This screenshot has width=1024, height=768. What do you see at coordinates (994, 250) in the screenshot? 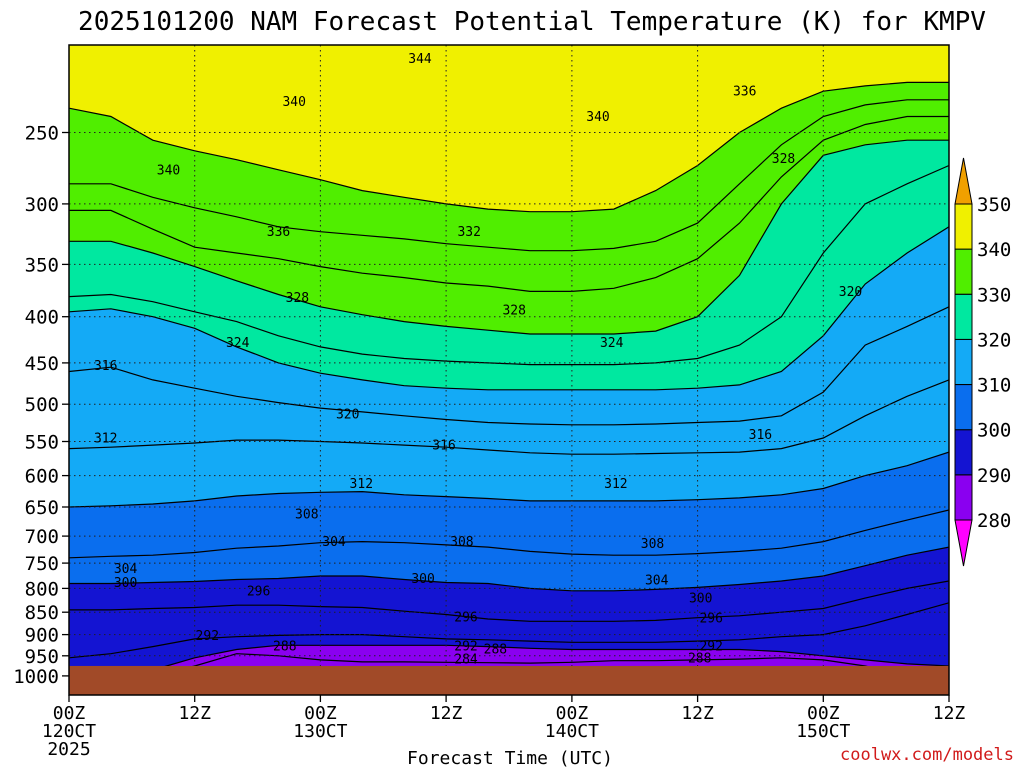
I see `colorbar-label: 340` at bounding box center [994, 250].